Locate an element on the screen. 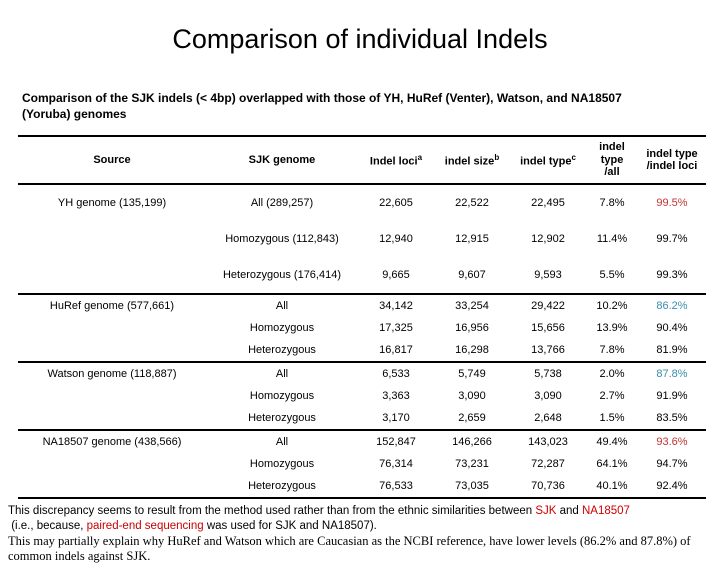 The height and width of the screenshot is (565, 720). column-header: indel typec is located at coordinates (548, 160).